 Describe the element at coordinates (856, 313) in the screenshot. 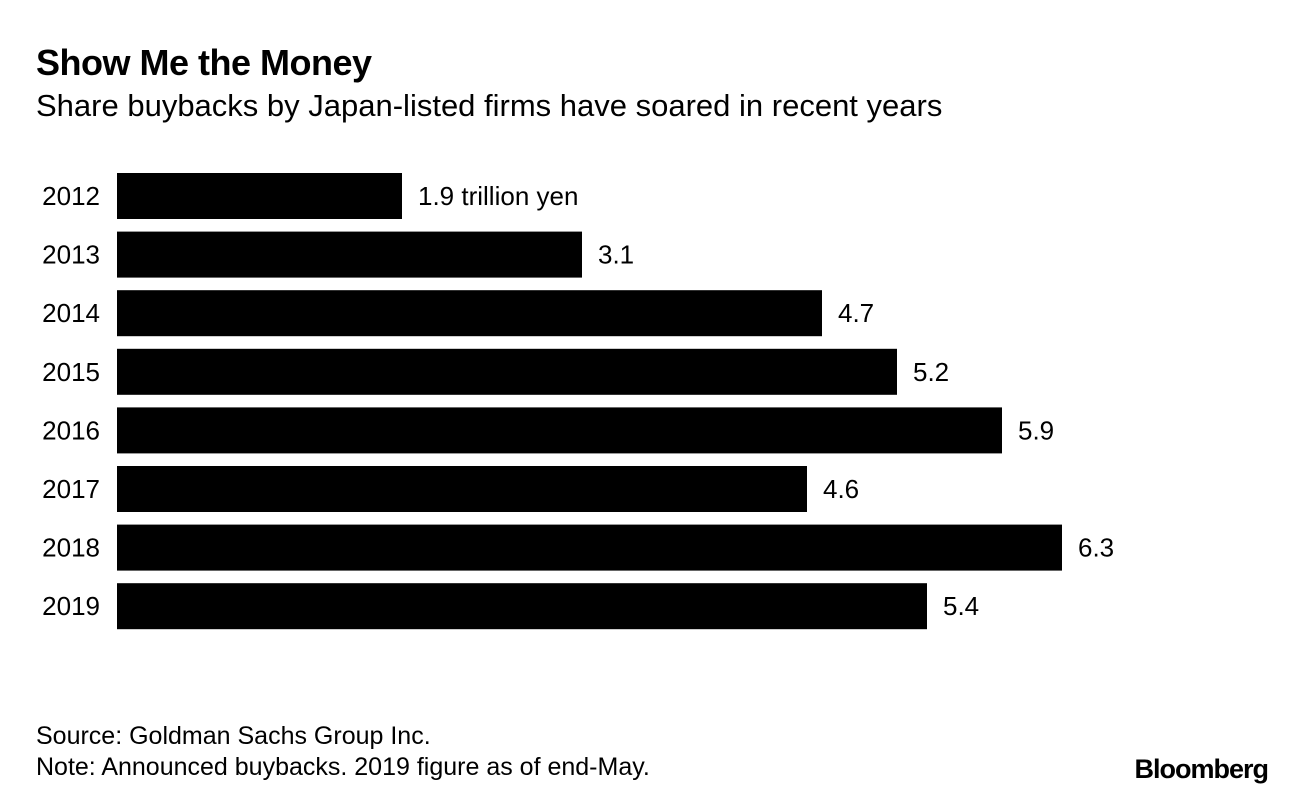

I see `value-label-2014: 4.7` at that location.